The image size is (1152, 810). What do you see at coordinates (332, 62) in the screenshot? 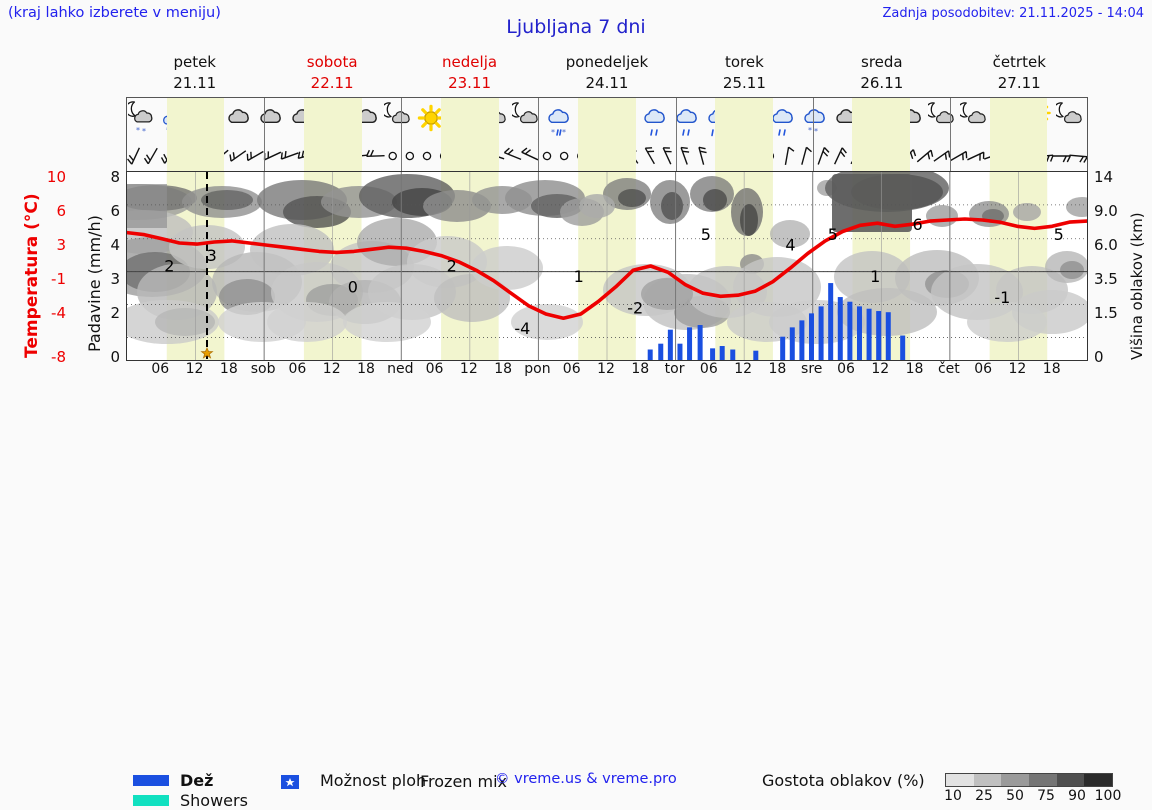
I see `day-name: sobota` at bounding box center [332, 62].